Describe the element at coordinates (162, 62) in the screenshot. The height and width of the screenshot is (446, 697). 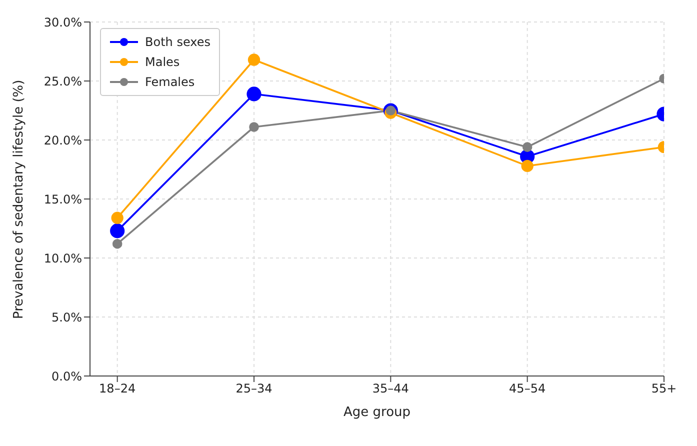
I see `legend-label: Males` at that location.